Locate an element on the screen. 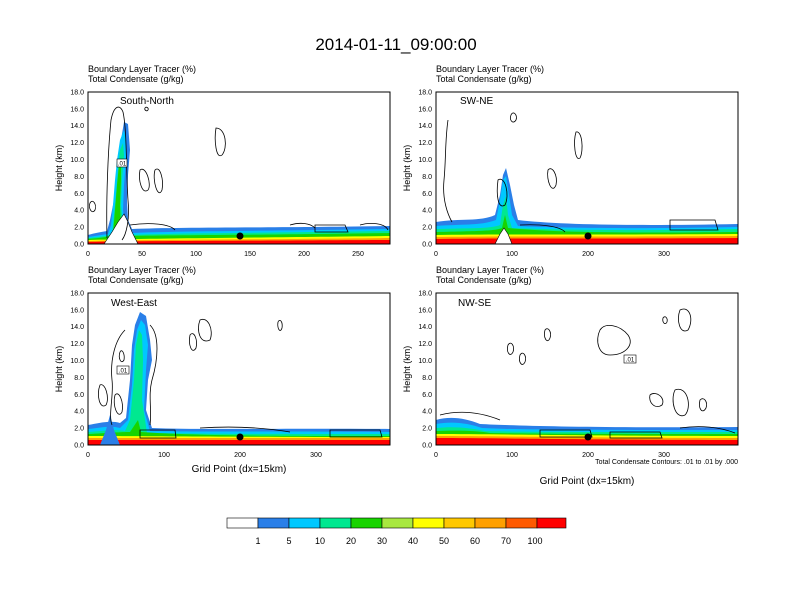  colorbar-label: 10 is located at coordinates (320, 541).